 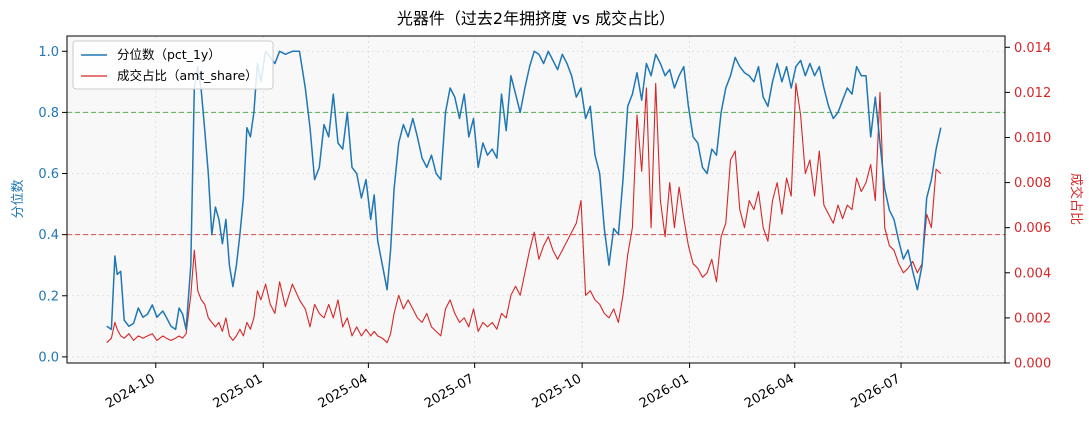 What do you see at coordinates (1032, 183) in the screenshot?
I see `right-tick-label: 0.008` at bounding box center [1032, 183].